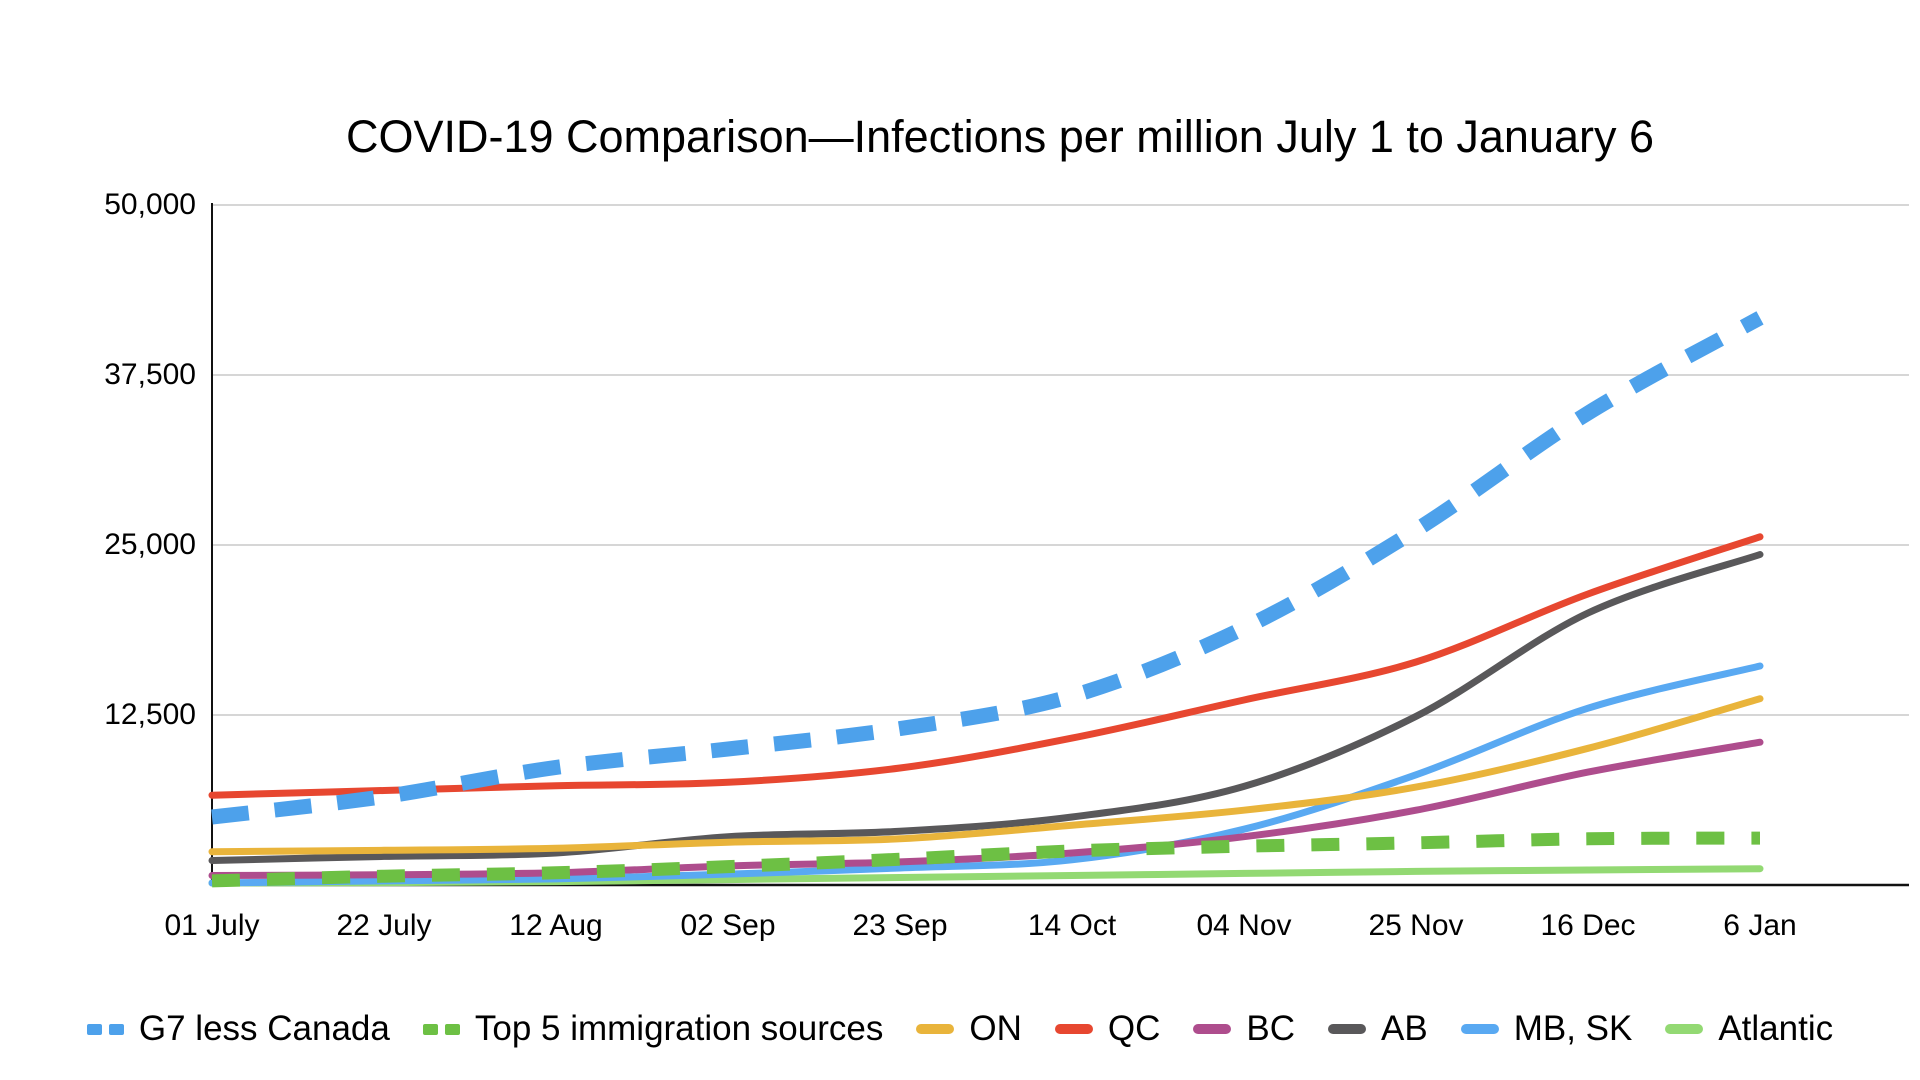  What do you see at coordinates (935, 1029) in the screenshot?
I see `legend-swatch-on` at bounding box center [935, 1029].